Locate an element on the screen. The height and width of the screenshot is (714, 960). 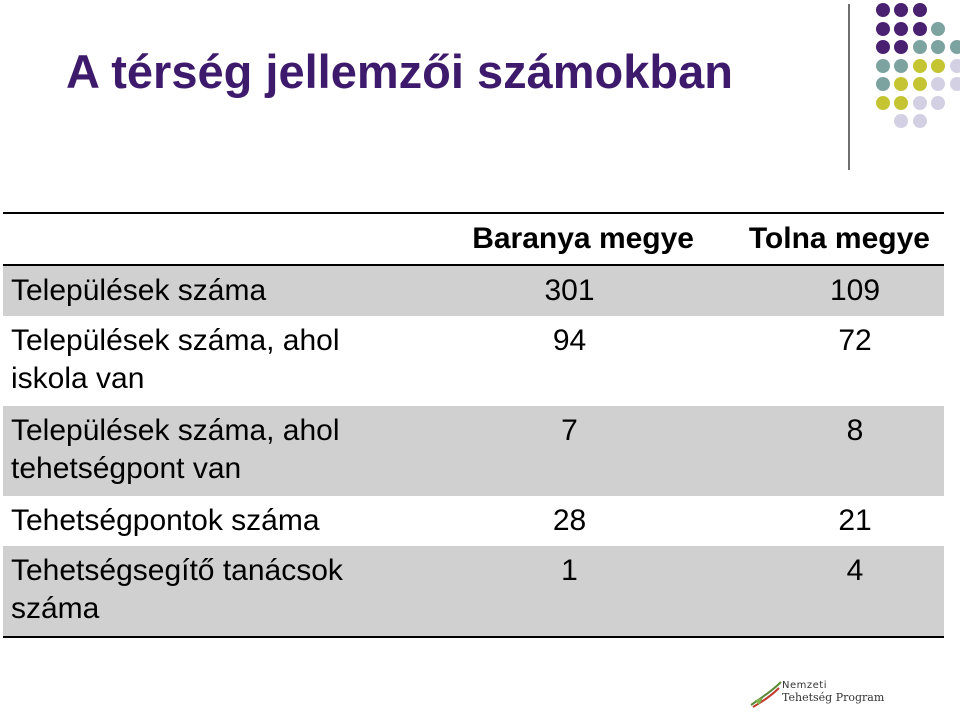
baranya-value: 301 is located at coordinates (569, 290).